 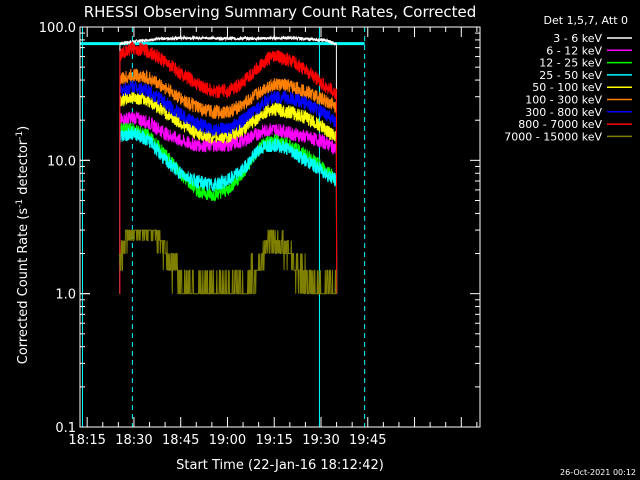 I want to click on legend-entry-label: 100 - 300 keV, so click(x=563, y=100).